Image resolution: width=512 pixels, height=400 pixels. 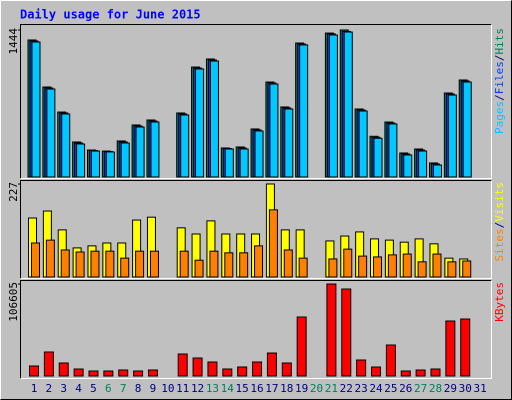 What do you see at coordinates (110, 15) in the screenshot?
I see `chart-title: Daily usage for June 2015` at bounding box center [110, 15].